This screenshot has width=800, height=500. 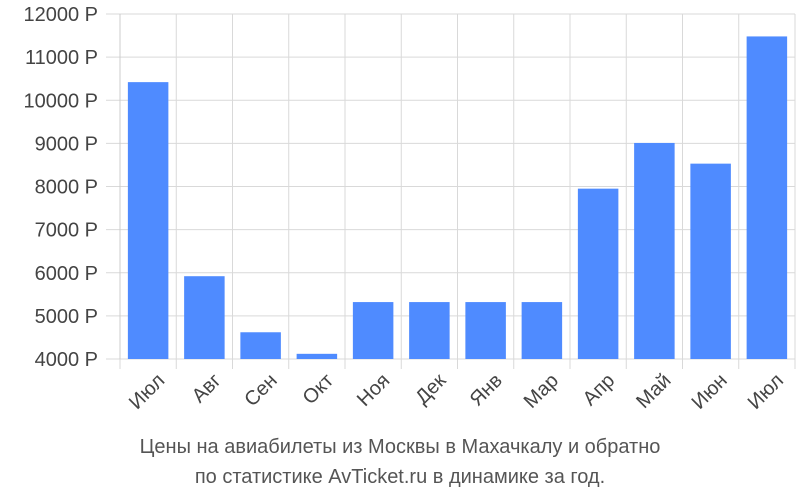 What do you see at coordinates (60, 101) in the screenshot?
I see `y-tick-label: 10000 Р` at bounding box center [60, 101].